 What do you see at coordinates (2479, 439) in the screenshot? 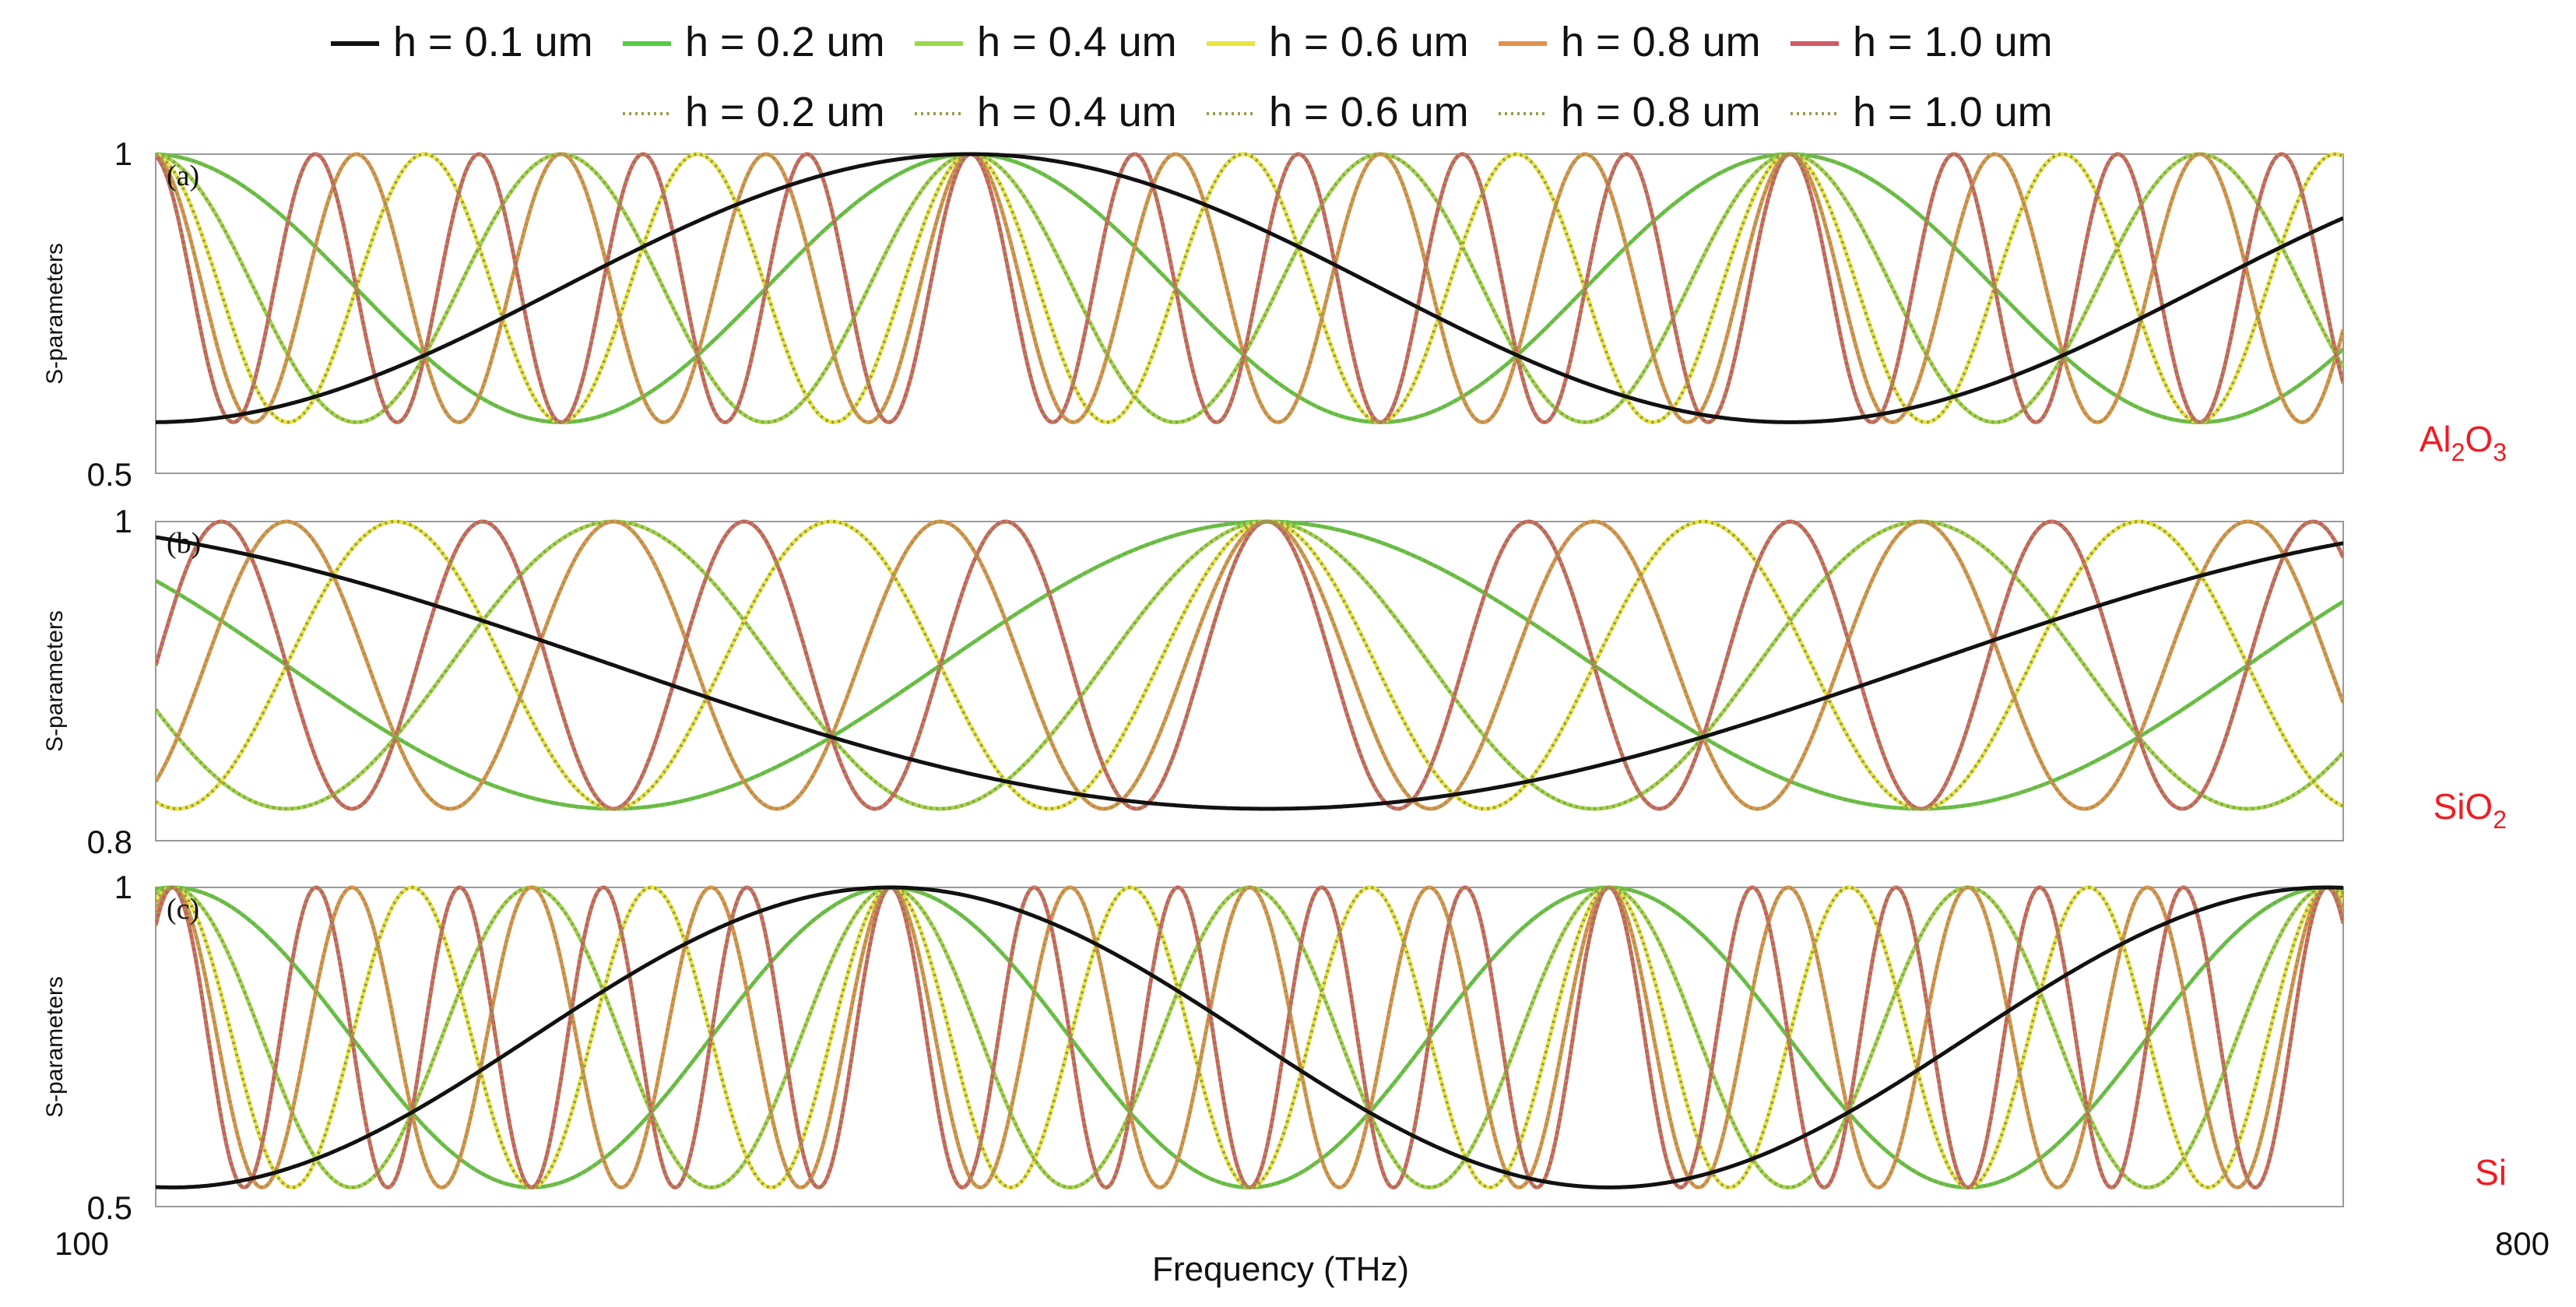
I see `material-text: O` at bounding box center [2479, 439].